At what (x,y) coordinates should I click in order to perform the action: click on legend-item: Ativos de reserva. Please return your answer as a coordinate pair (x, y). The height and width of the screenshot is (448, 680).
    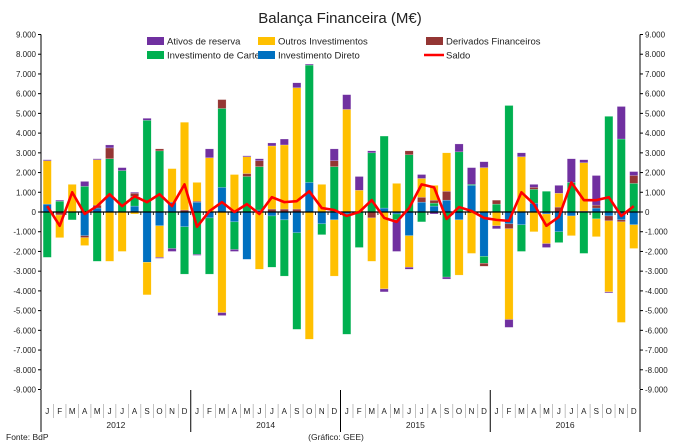
    Looking at the image, I should click on (194, 42).